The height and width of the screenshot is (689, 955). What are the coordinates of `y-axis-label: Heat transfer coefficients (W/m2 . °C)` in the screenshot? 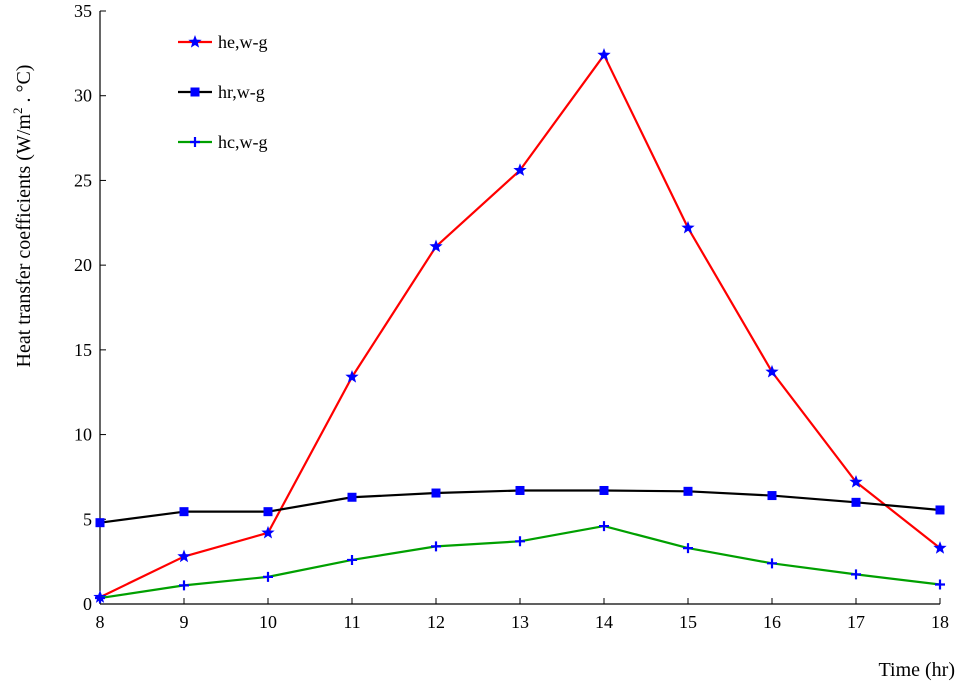 It's located at (22, 216).